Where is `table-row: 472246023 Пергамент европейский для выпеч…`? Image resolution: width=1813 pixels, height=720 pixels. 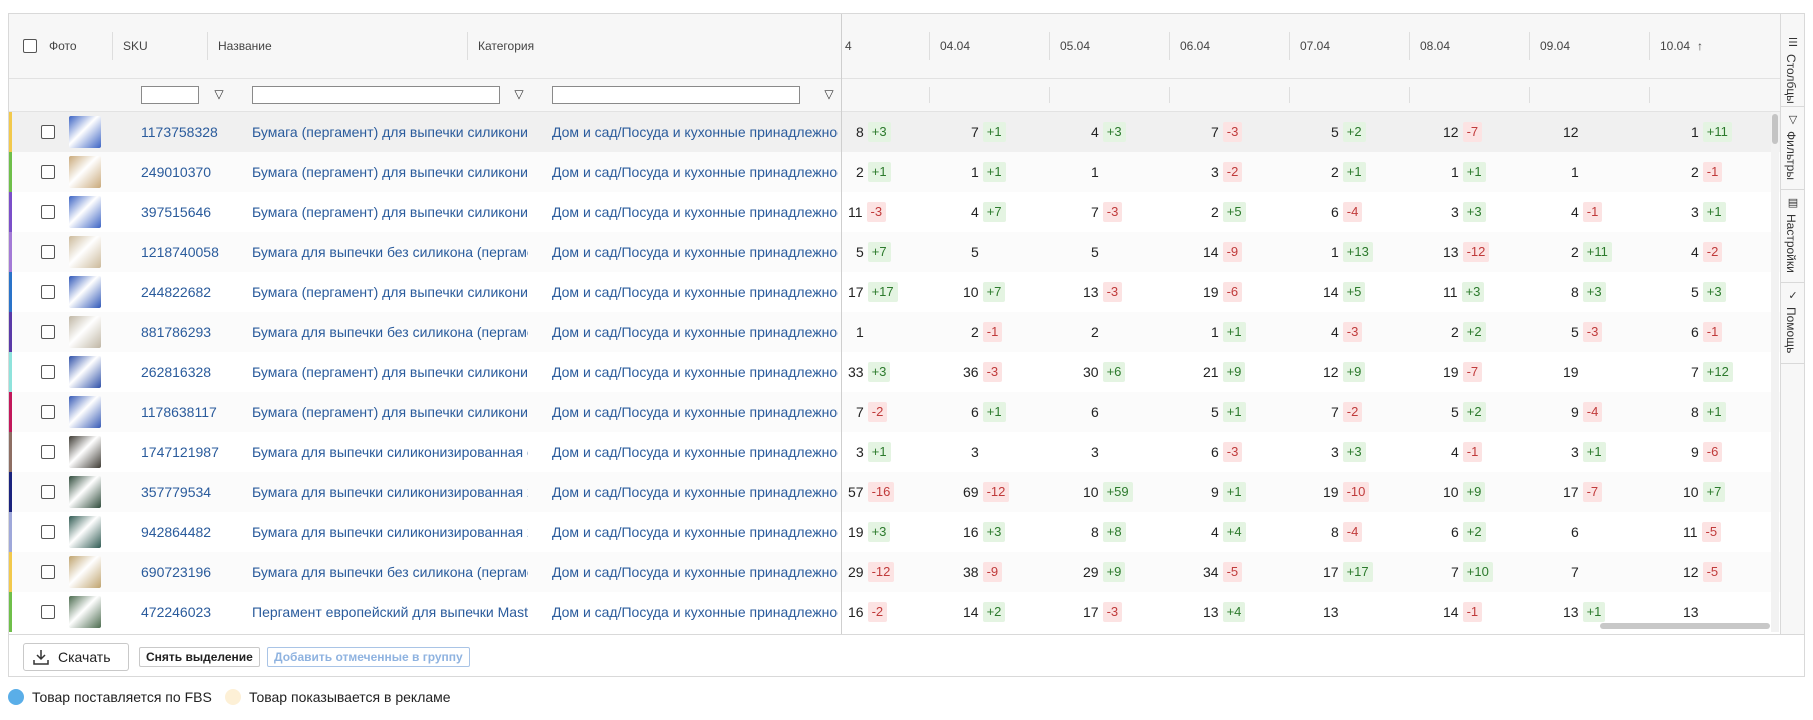
table-row: 472246023 Пергамент европейский для выпеч… is located at coordinates (894, 612).